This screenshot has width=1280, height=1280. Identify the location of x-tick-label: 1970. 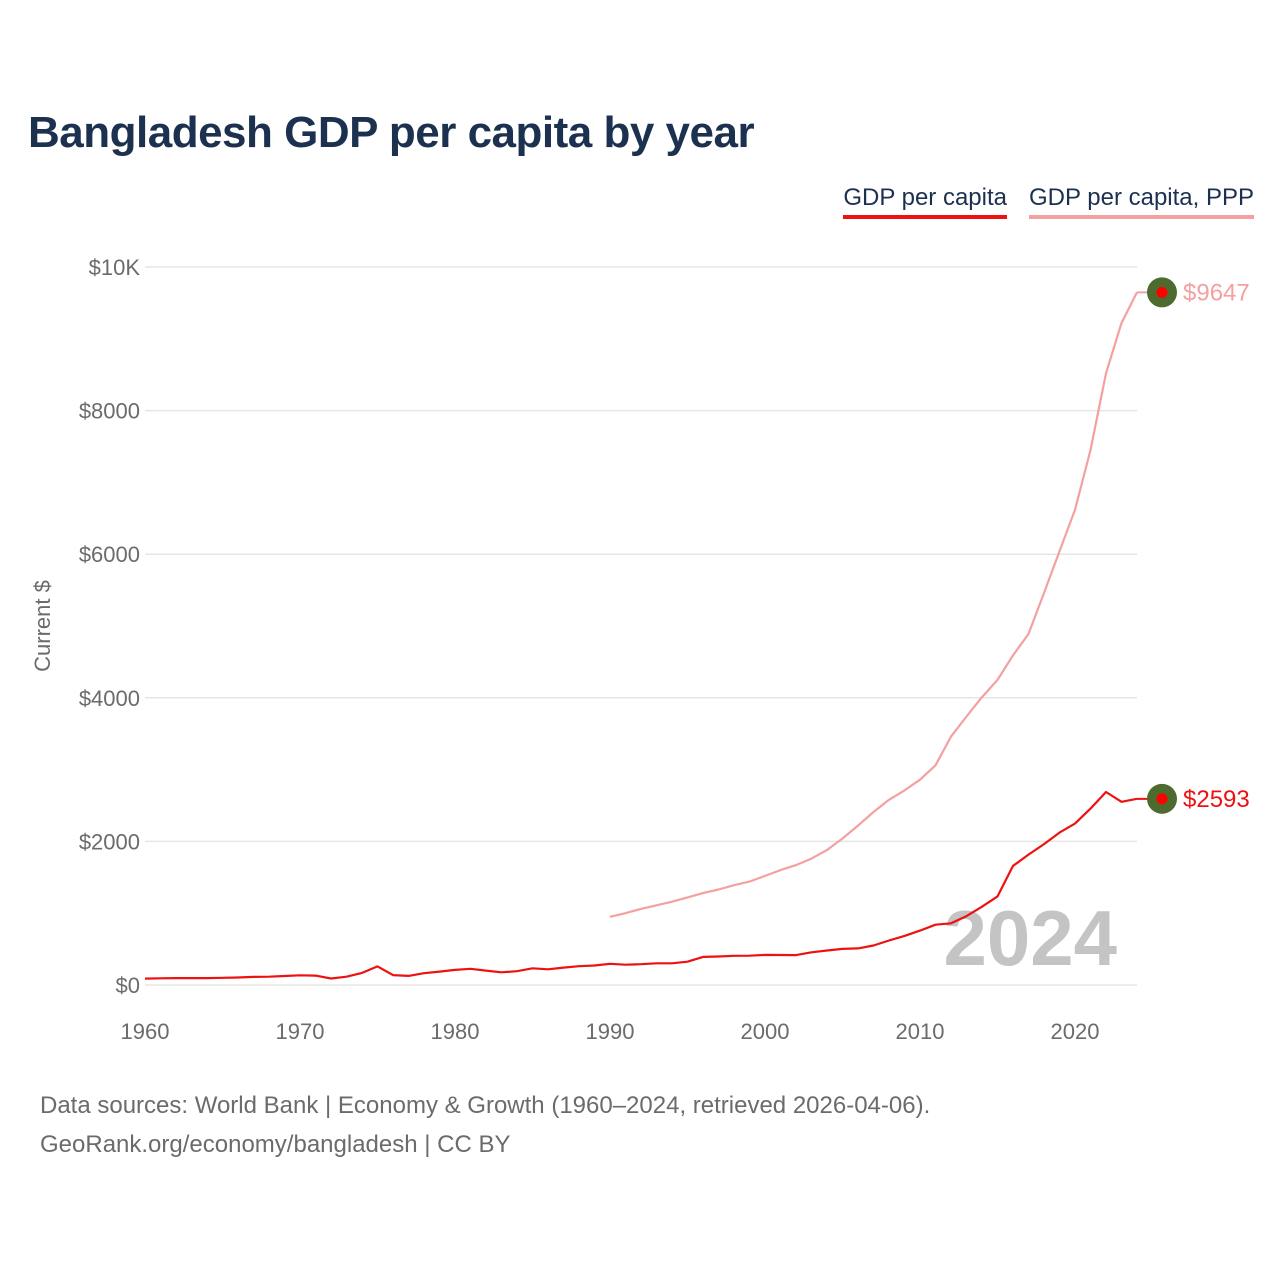
(300, 1031).